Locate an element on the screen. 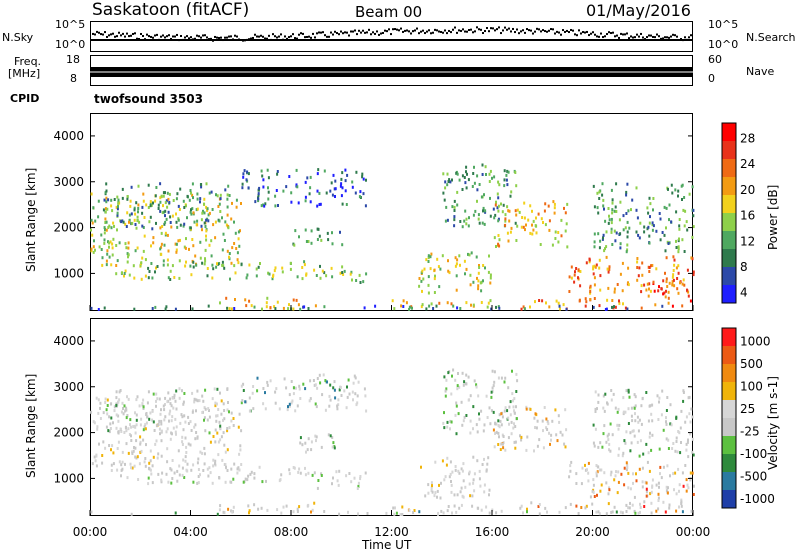  velocity-colorbar-cell is located at coordinates (729, 427).